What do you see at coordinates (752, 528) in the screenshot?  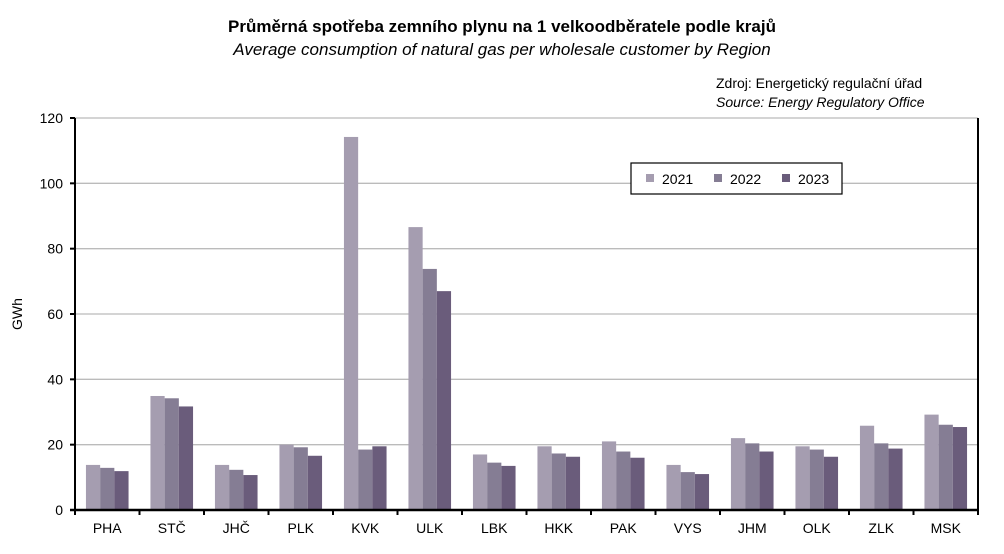 I see `x-tick-label: JHM` at bounding box center [752, 528].